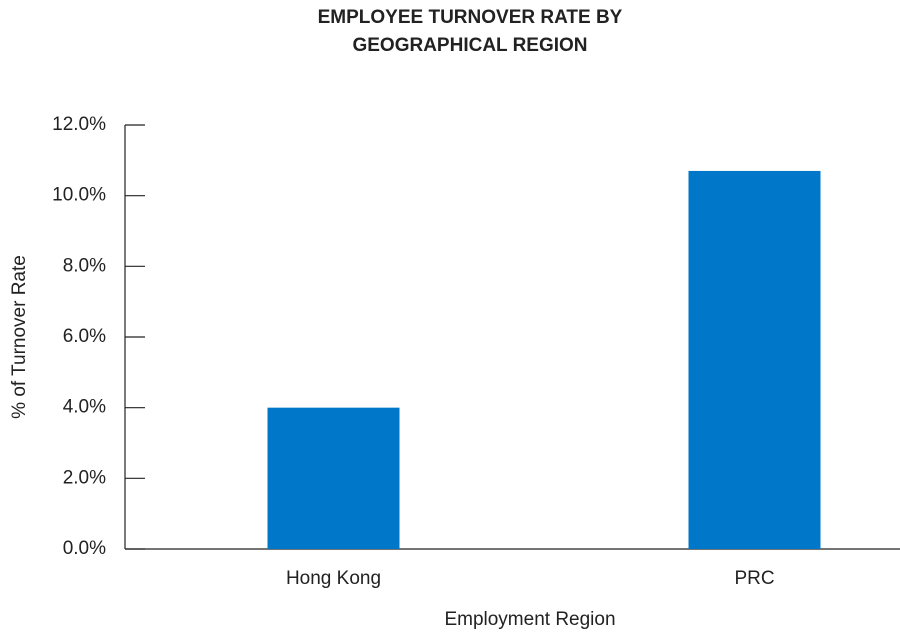 The image size is (900, 635). I want to click on y-tick-label: 4.0%, so click(84, 407).